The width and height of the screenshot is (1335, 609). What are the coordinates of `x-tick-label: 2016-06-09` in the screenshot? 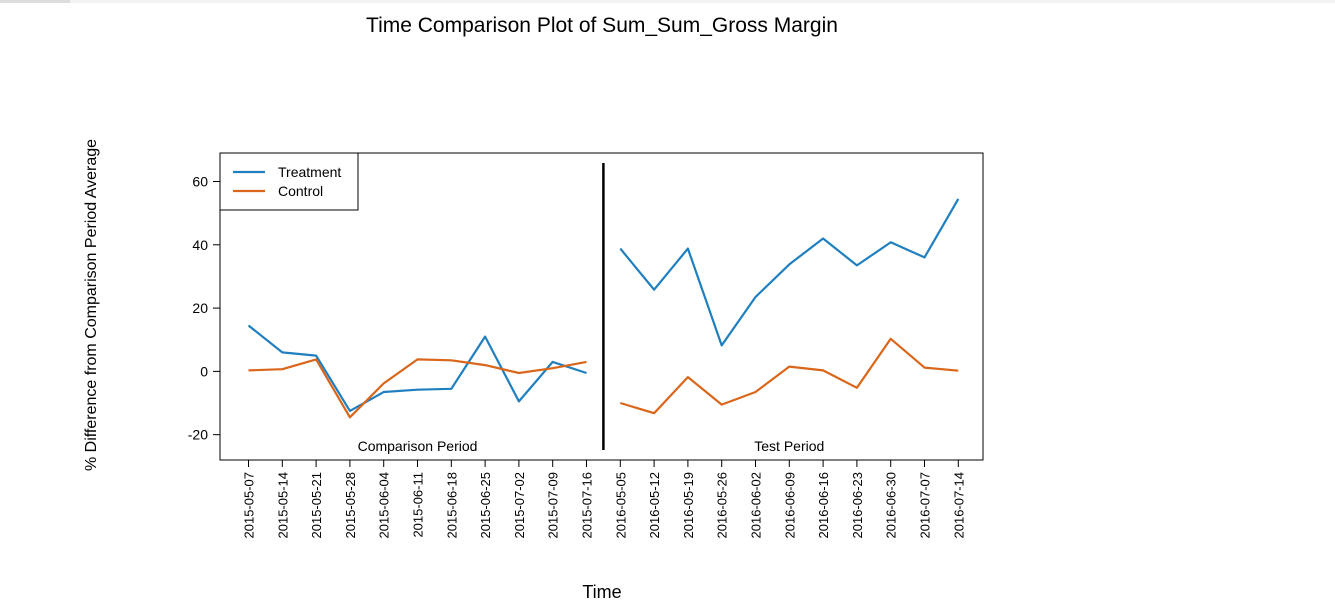 It's located at (789, 505).